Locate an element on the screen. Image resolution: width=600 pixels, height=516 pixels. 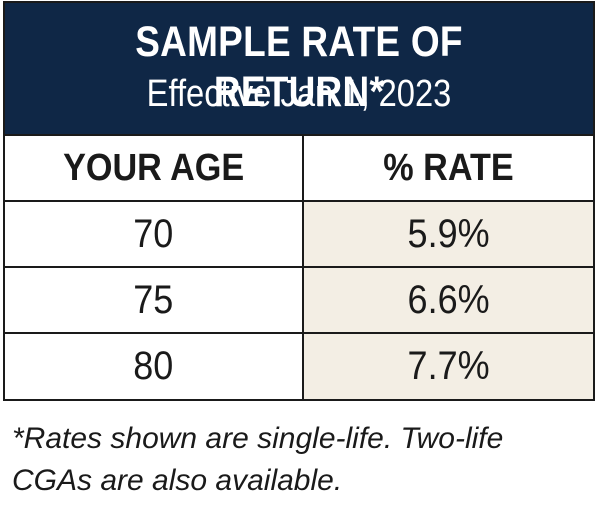
table-row: 80 7.7% is located at coordinates (299, 365).